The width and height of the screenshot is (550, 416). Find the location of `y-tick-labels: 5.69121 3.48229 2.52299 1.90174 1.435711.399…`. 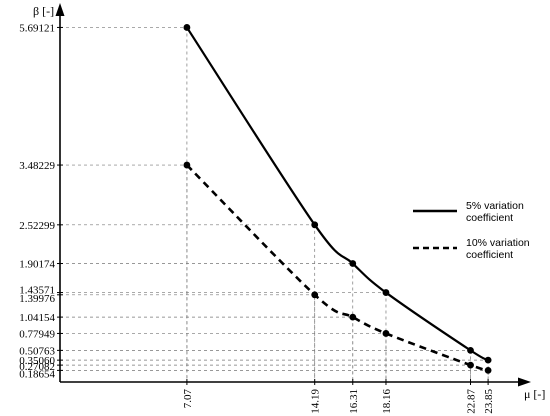

y-tick-labels: 5.69121 3.48229 2.52299 1.90174 1.435711.399… is located at coordinates (41, 201).